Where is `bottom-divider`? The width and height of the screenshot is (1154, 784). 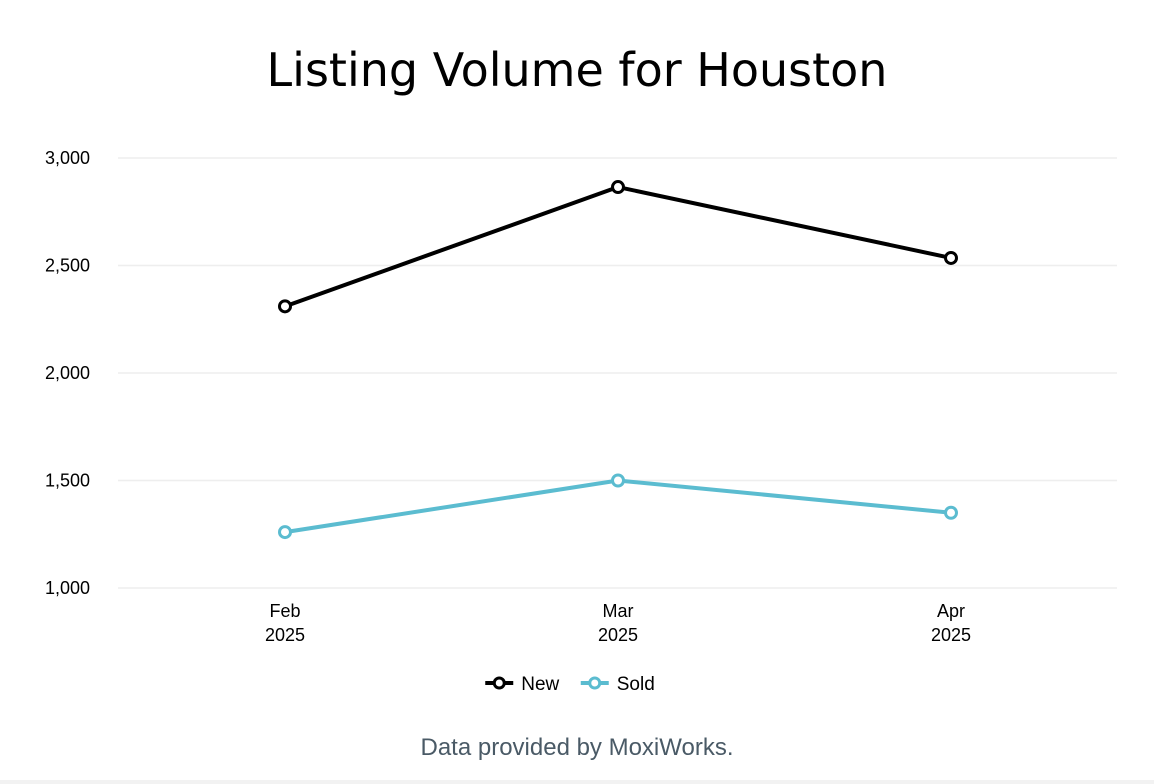
bottom-divider is located at coordinates (577, 782).